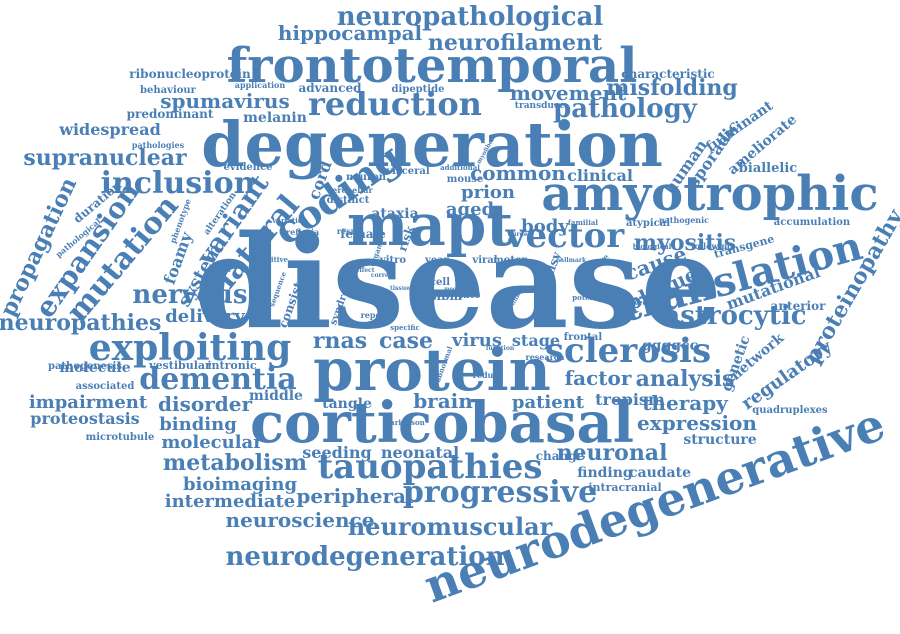  What do you see at coordinates (230, 501) in the screenshot?
I see `word-intermediate: intermediate` at bounding box center [230, 501].